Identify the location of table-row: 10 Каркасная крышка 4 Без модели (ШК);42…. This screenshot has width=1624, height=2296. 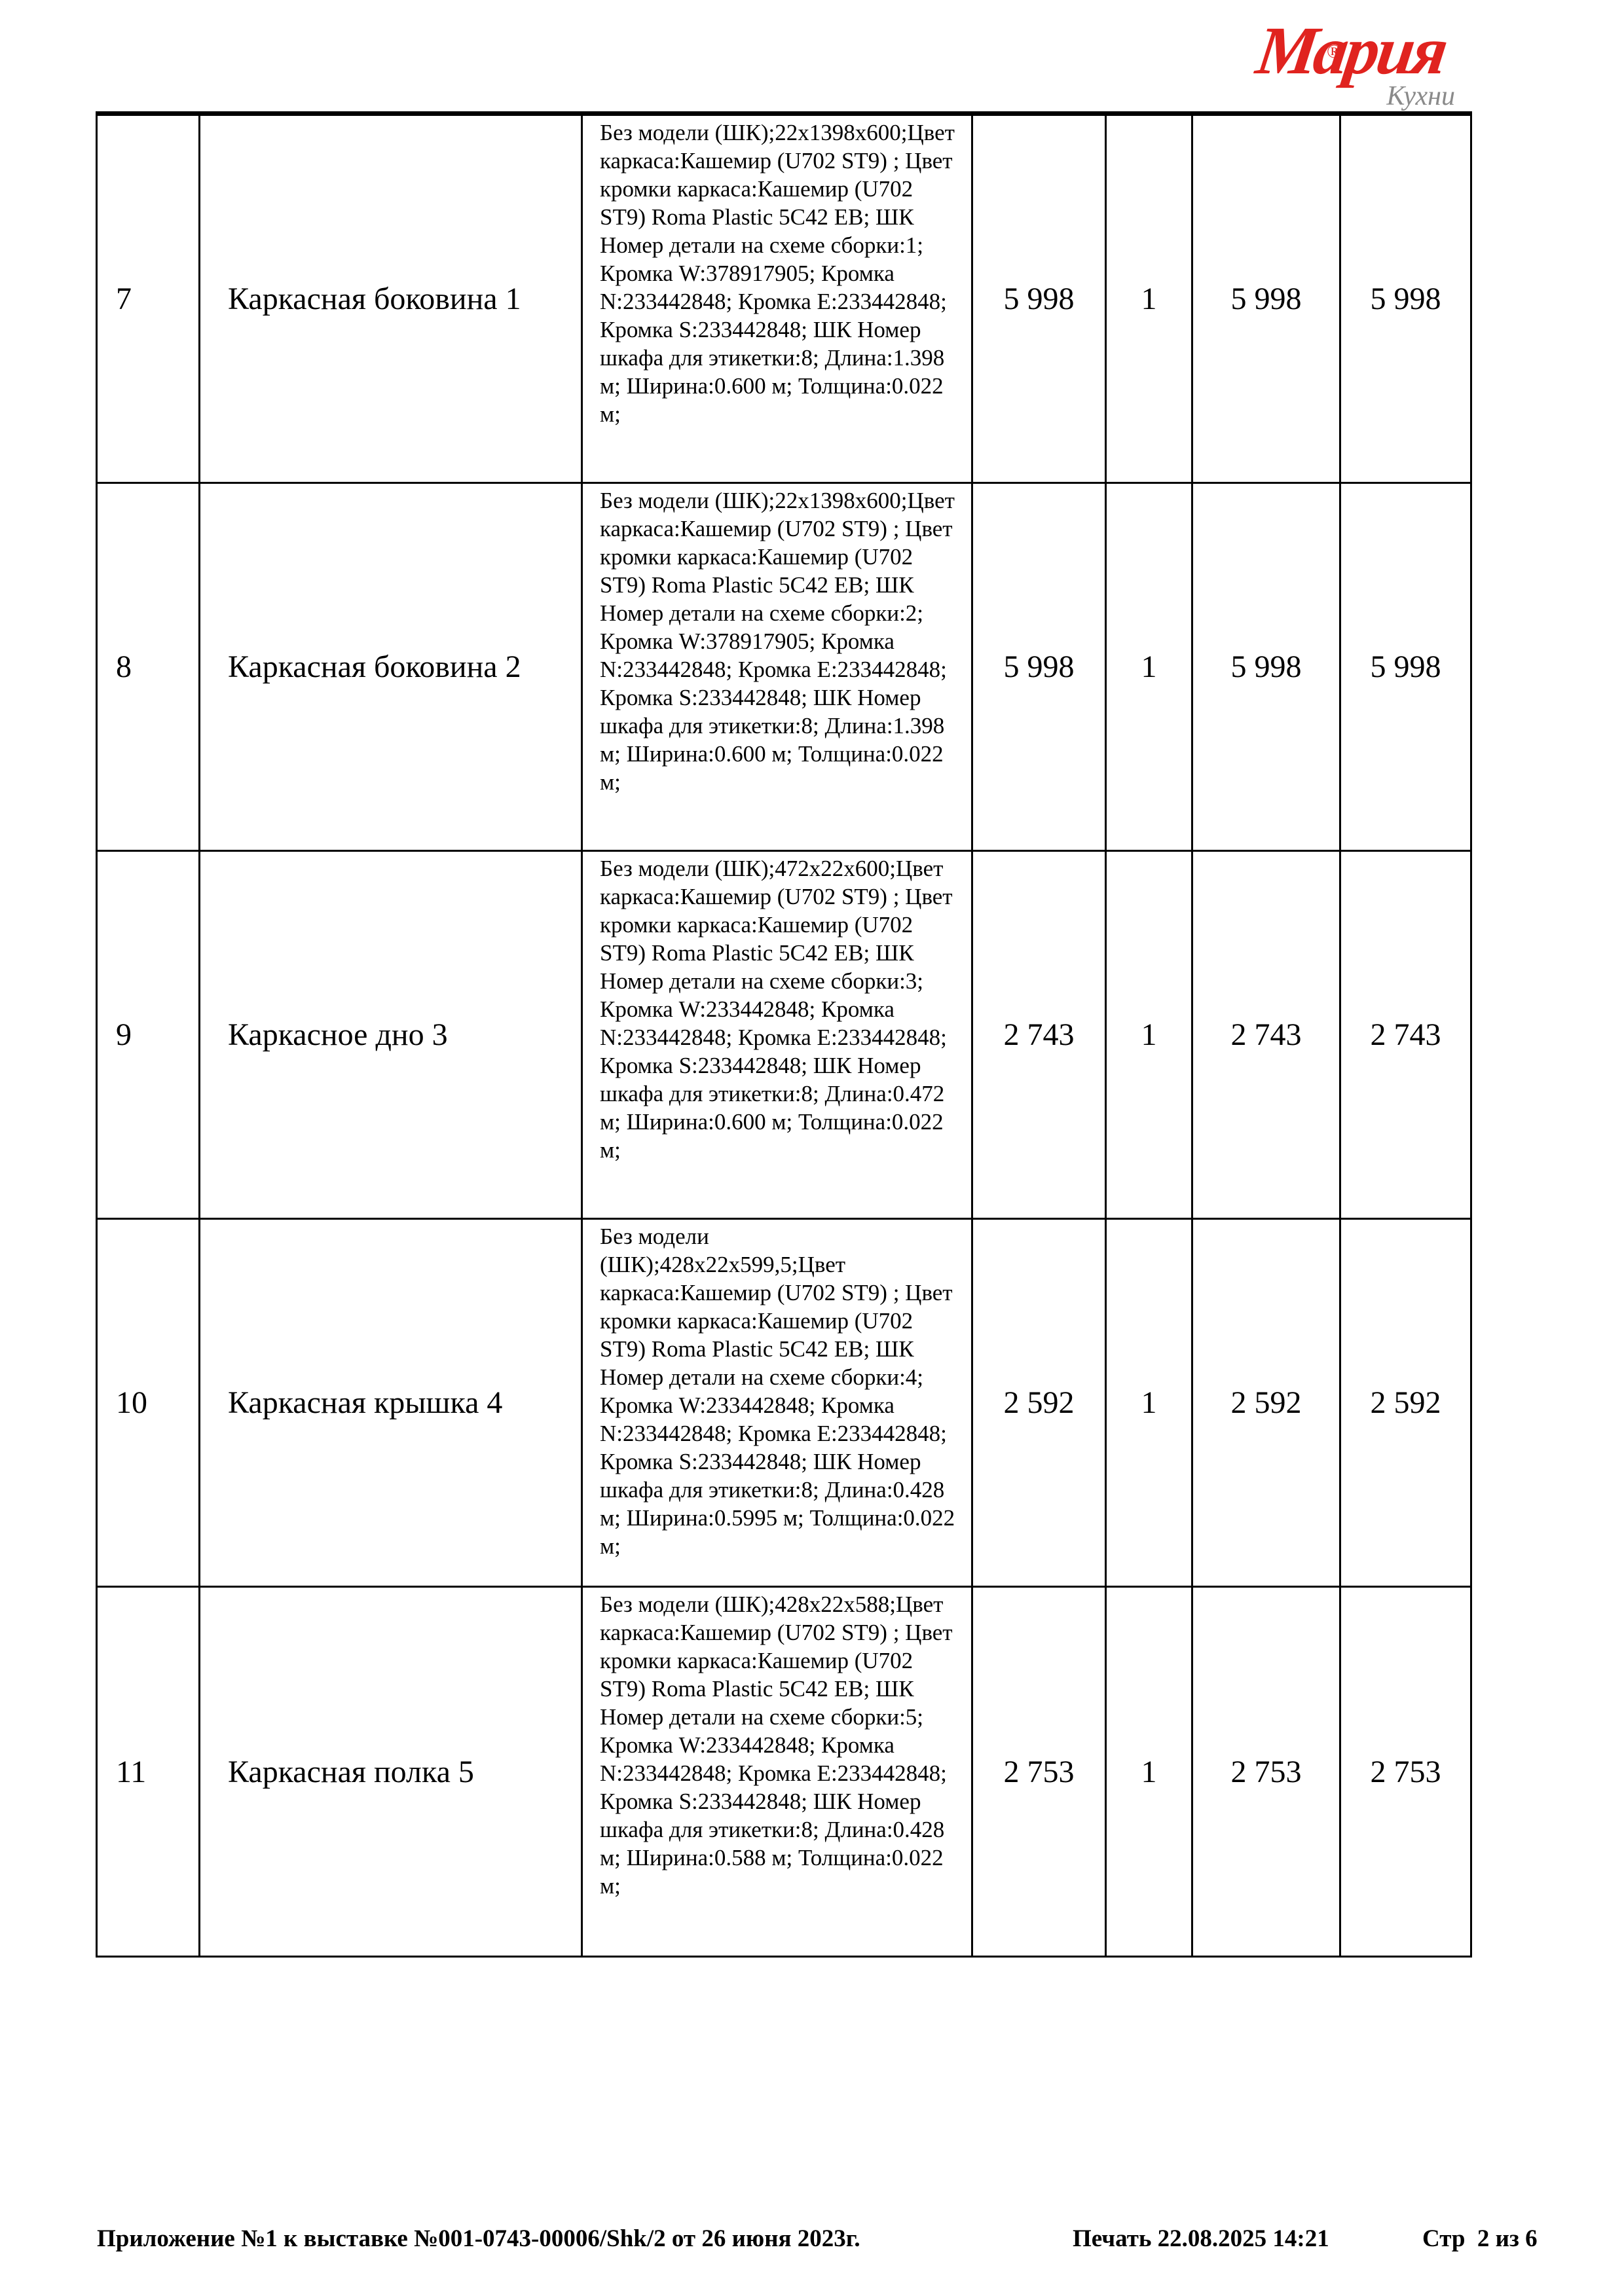
(784, 1404).